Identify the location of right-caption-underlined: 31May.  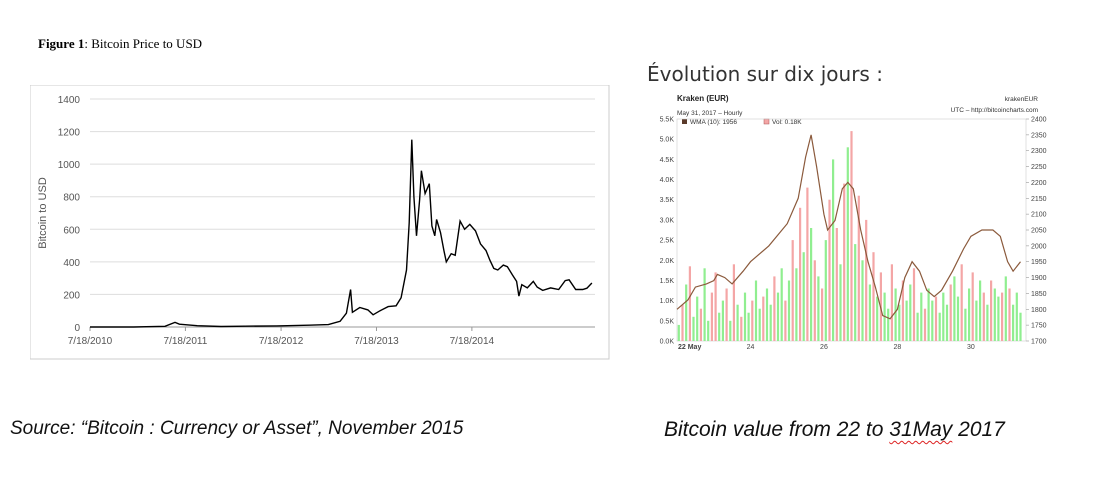
(921, 429).